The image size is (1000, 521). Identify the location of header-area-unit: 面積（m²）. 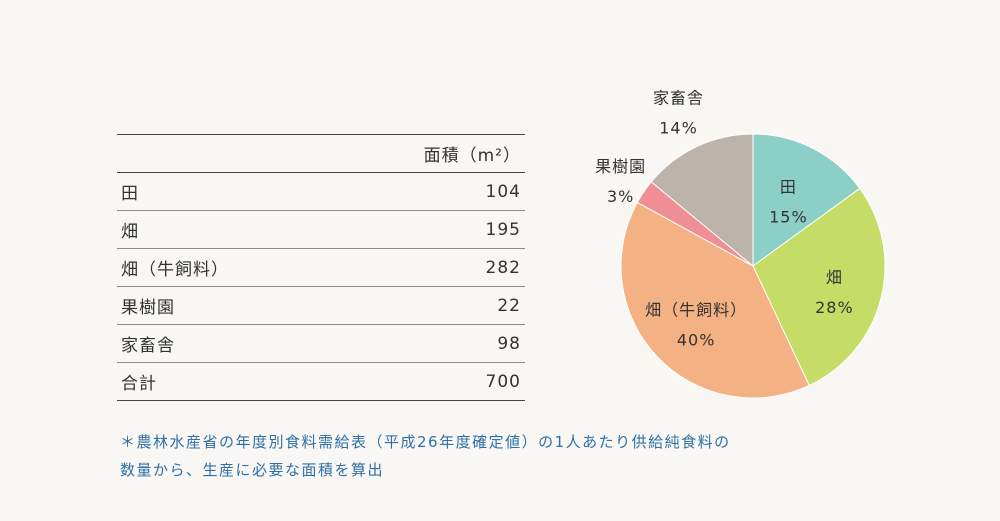
(428, 153).